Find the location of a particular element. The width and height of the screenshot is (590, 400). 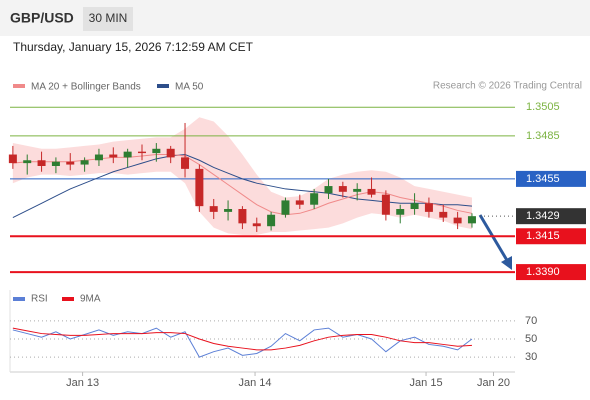

level-label: 1.3455 is located at coordinates (543, 179).